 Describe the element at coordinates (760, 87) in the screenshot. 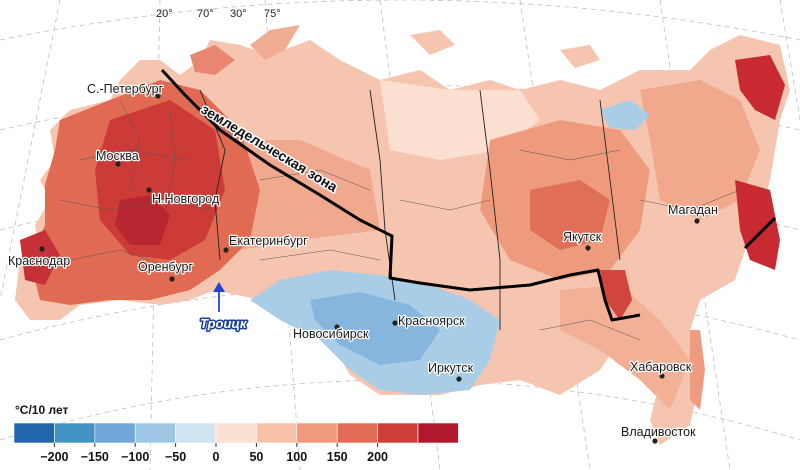

I see `zone-kamchatka` at that location.